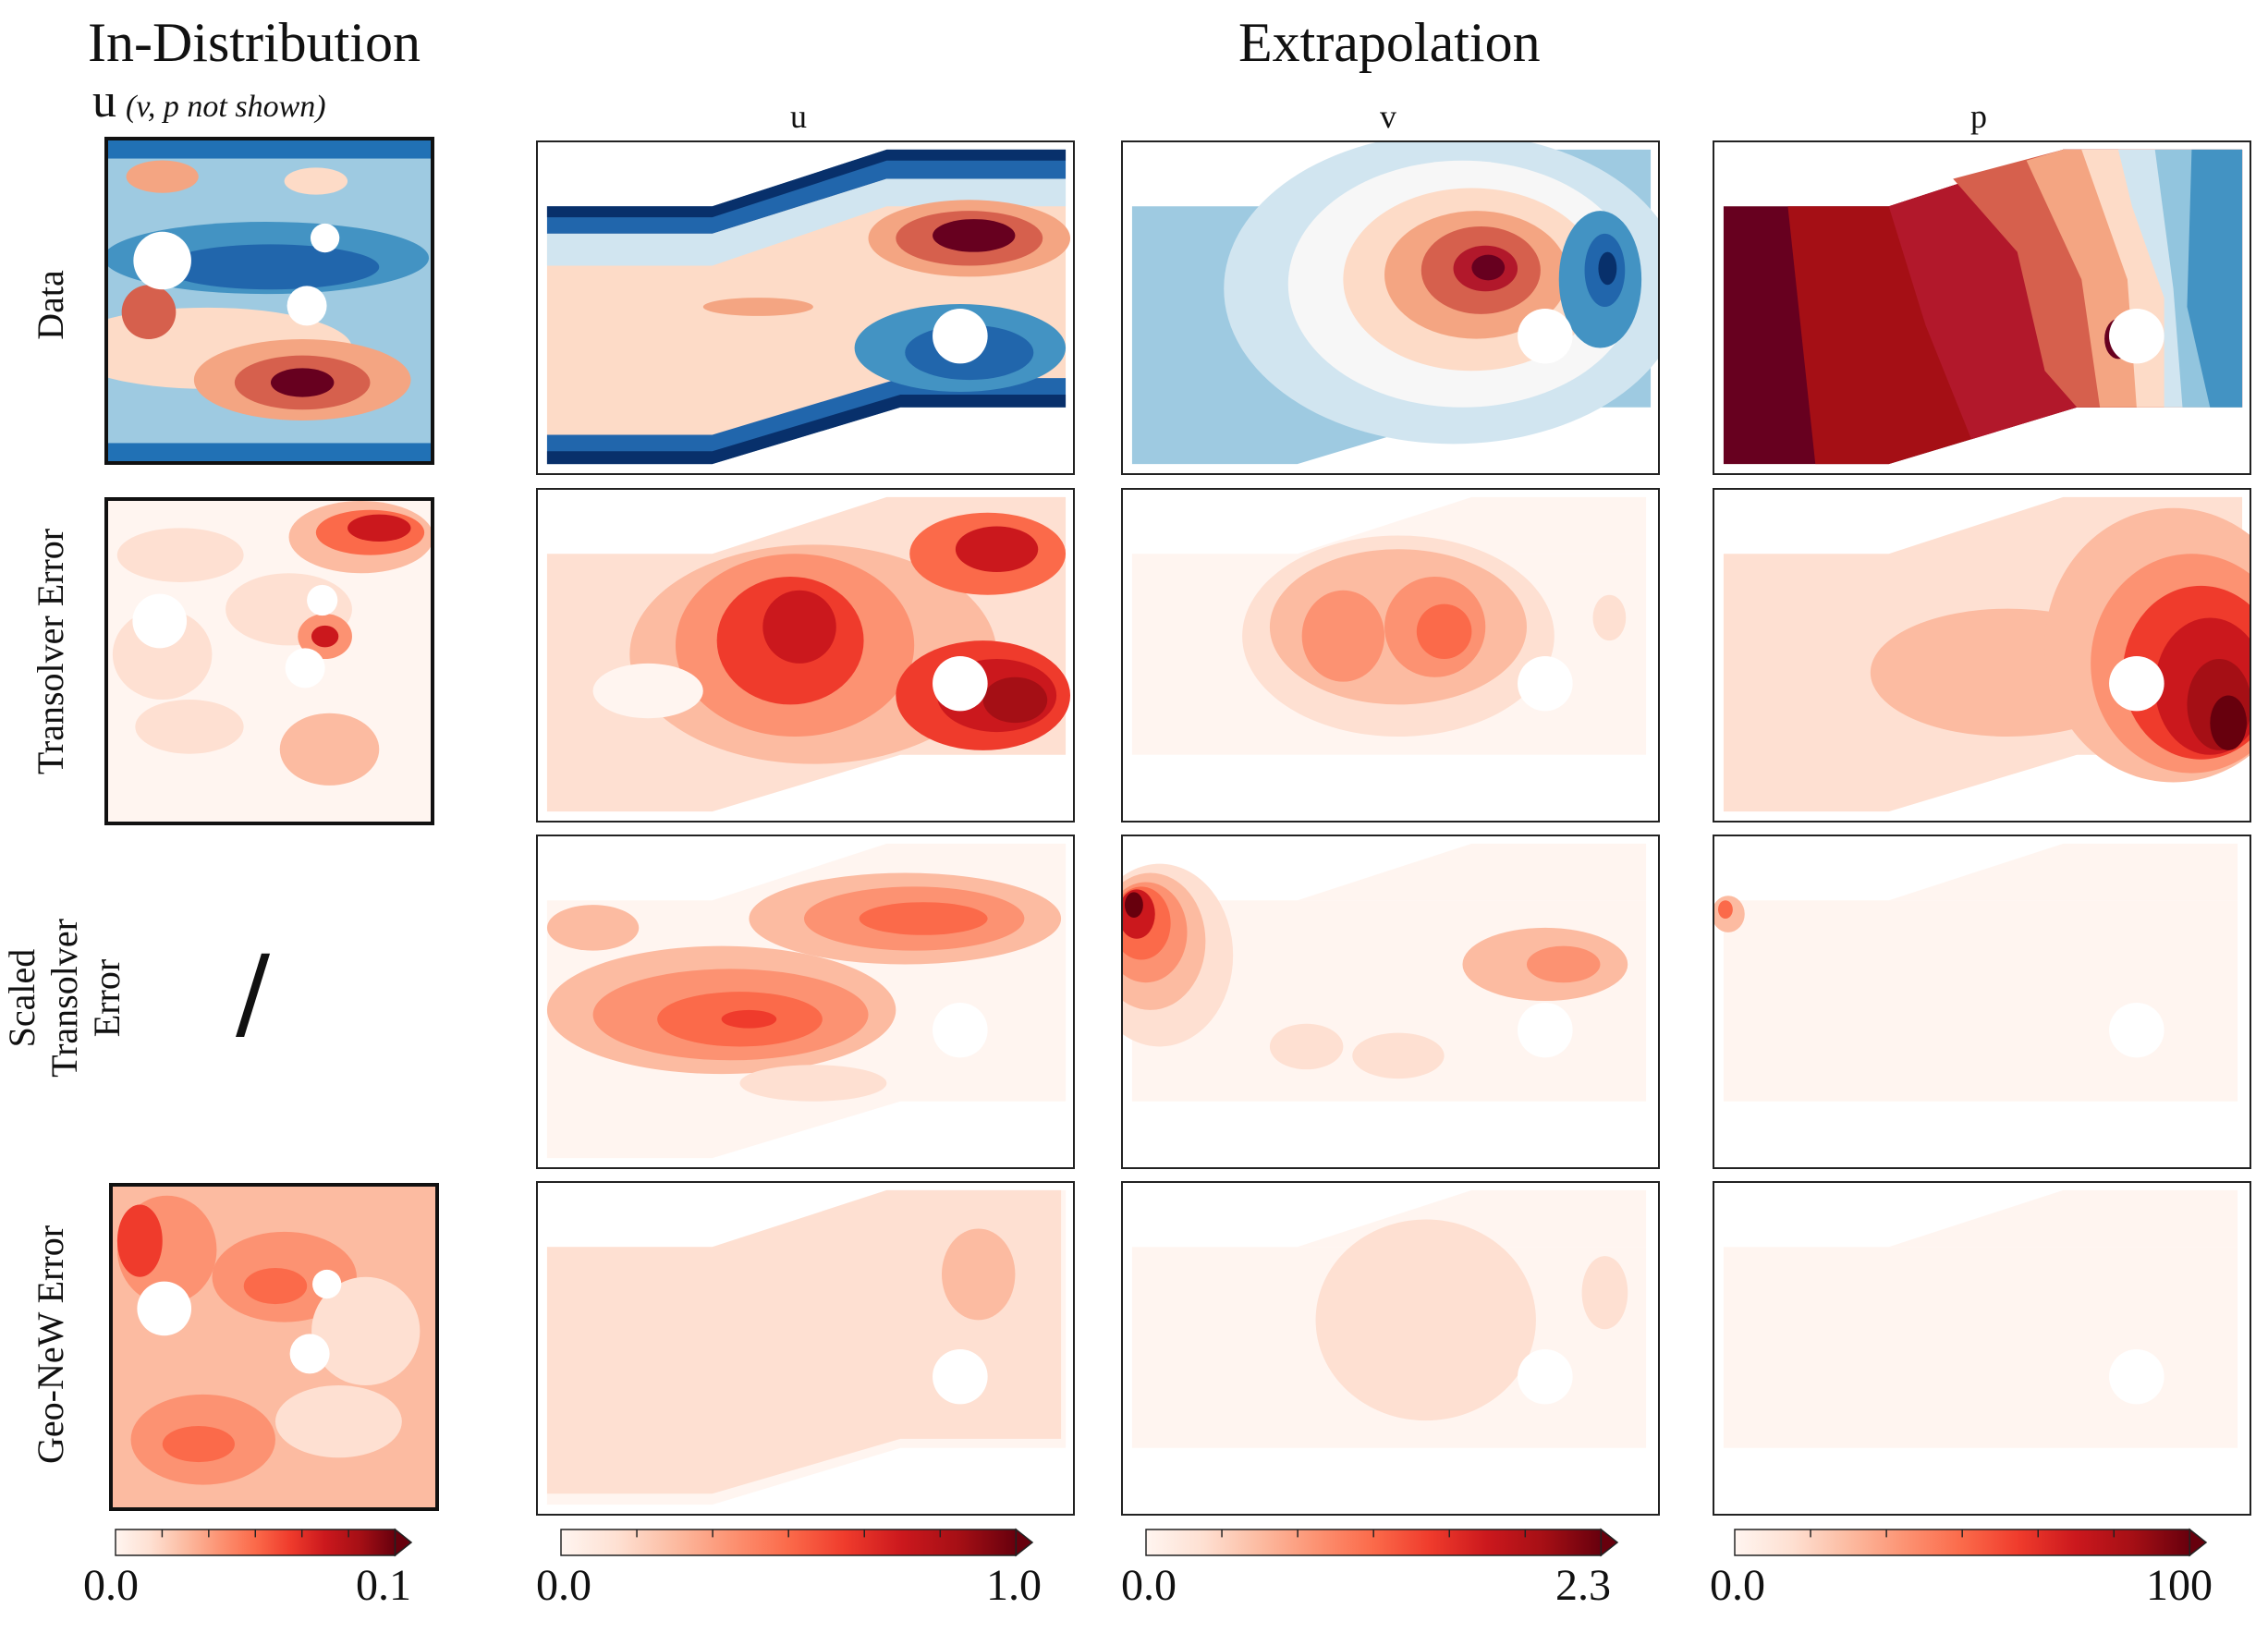 This screenshot has height=1633, width=2268. I want to click on row-label-scaled-transolver-error: Scaled Transolver Error, so click(65, 999).